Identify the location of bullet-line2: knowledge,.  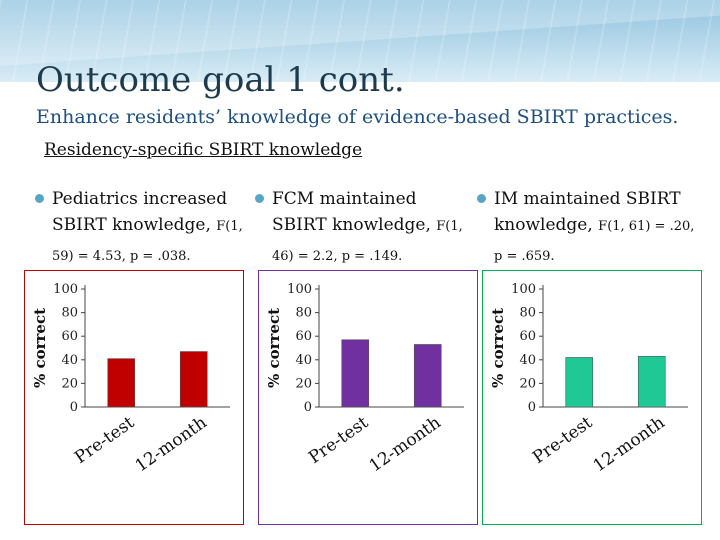
(543, 225).